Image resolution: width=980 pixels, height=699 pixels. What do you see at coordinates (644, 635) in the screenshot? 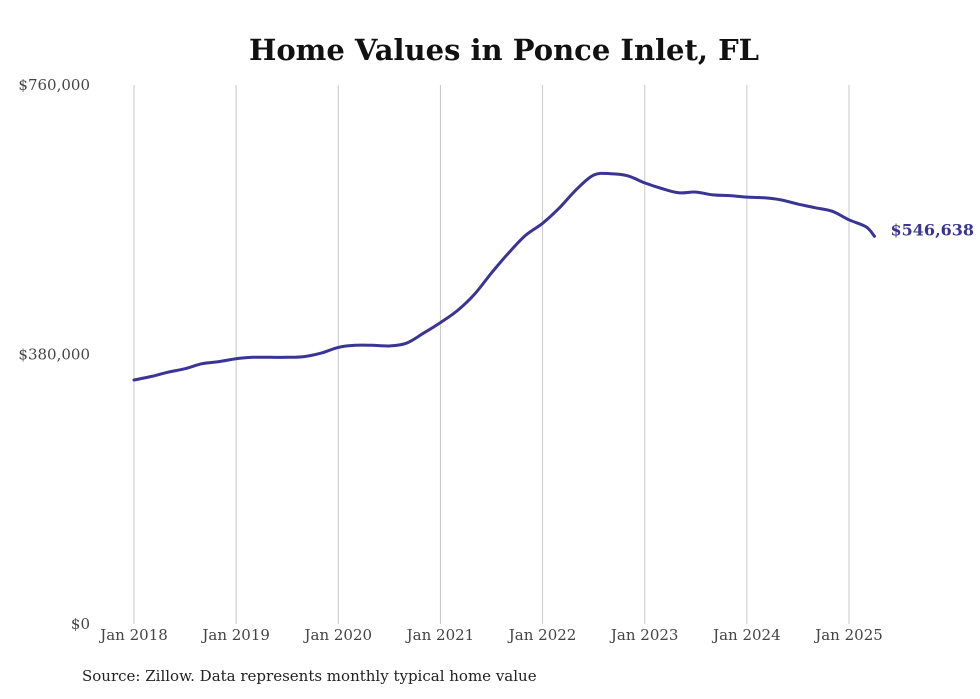
I see `x-tick-label: Jan 2023` at bounding box center [644, 635].